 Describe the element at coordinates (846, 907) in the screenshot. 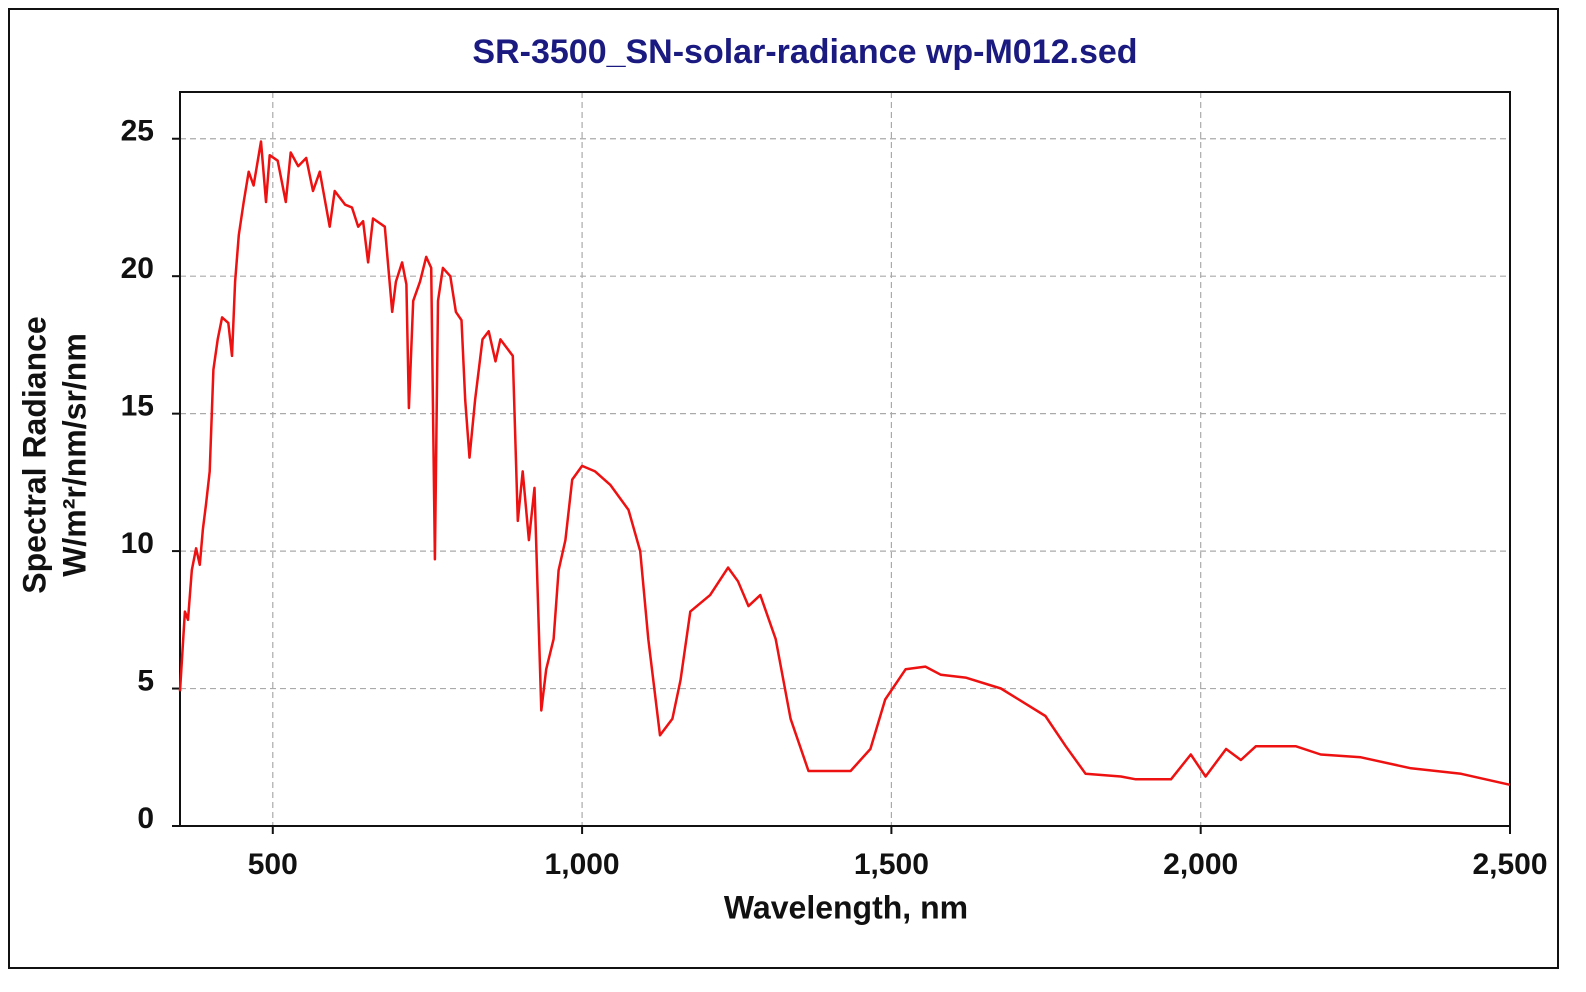

I see `x-axis-title: Wavelength, nm` at that location.